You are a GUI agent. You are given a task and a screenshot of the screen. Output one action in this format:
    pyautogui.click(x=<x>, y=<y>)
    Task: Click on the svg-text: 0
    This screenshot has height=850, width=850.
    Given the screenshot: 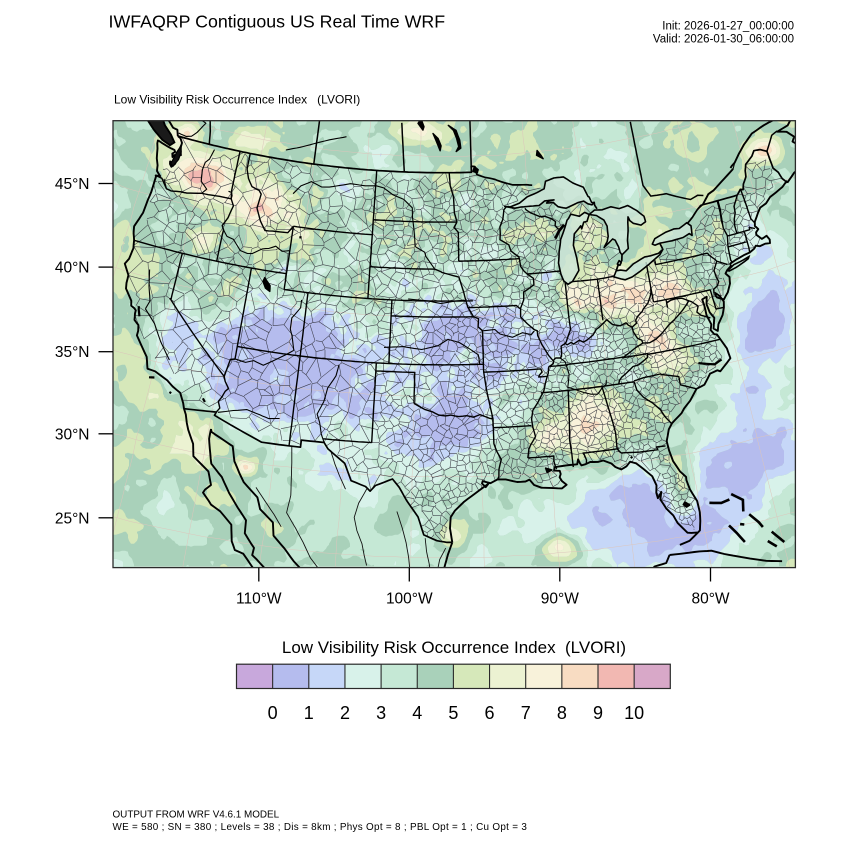 What is the action you would take?
    pyautogui.click(x=273, y=713)
    